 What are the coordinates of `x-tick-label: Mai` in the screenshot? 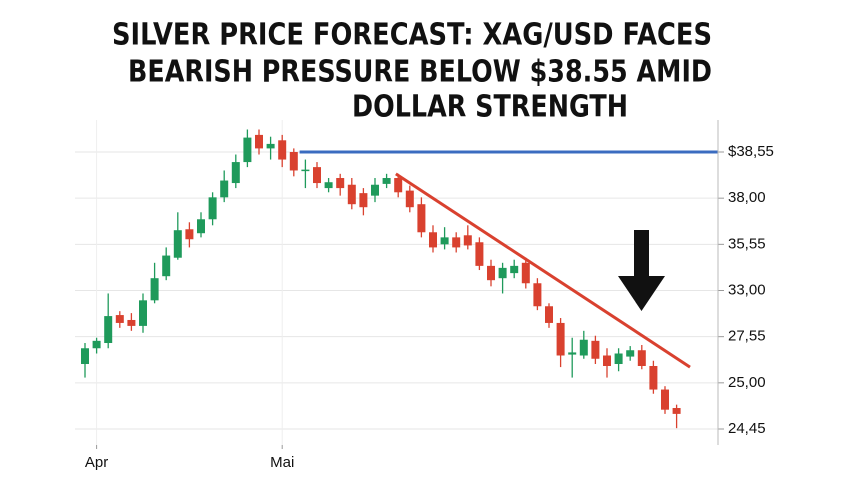 It's located at (282, 462).